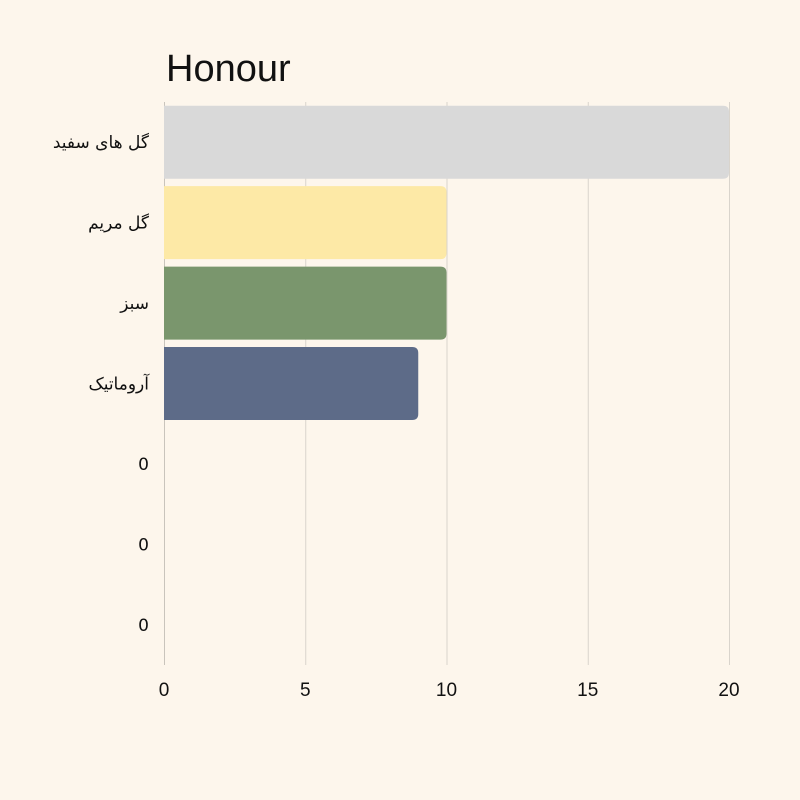 The image size is (800, 800). What do you see at coordinates (143, 545) in the screenshot?
I see `category-label-5: 0` at bounding box center [143, 545].